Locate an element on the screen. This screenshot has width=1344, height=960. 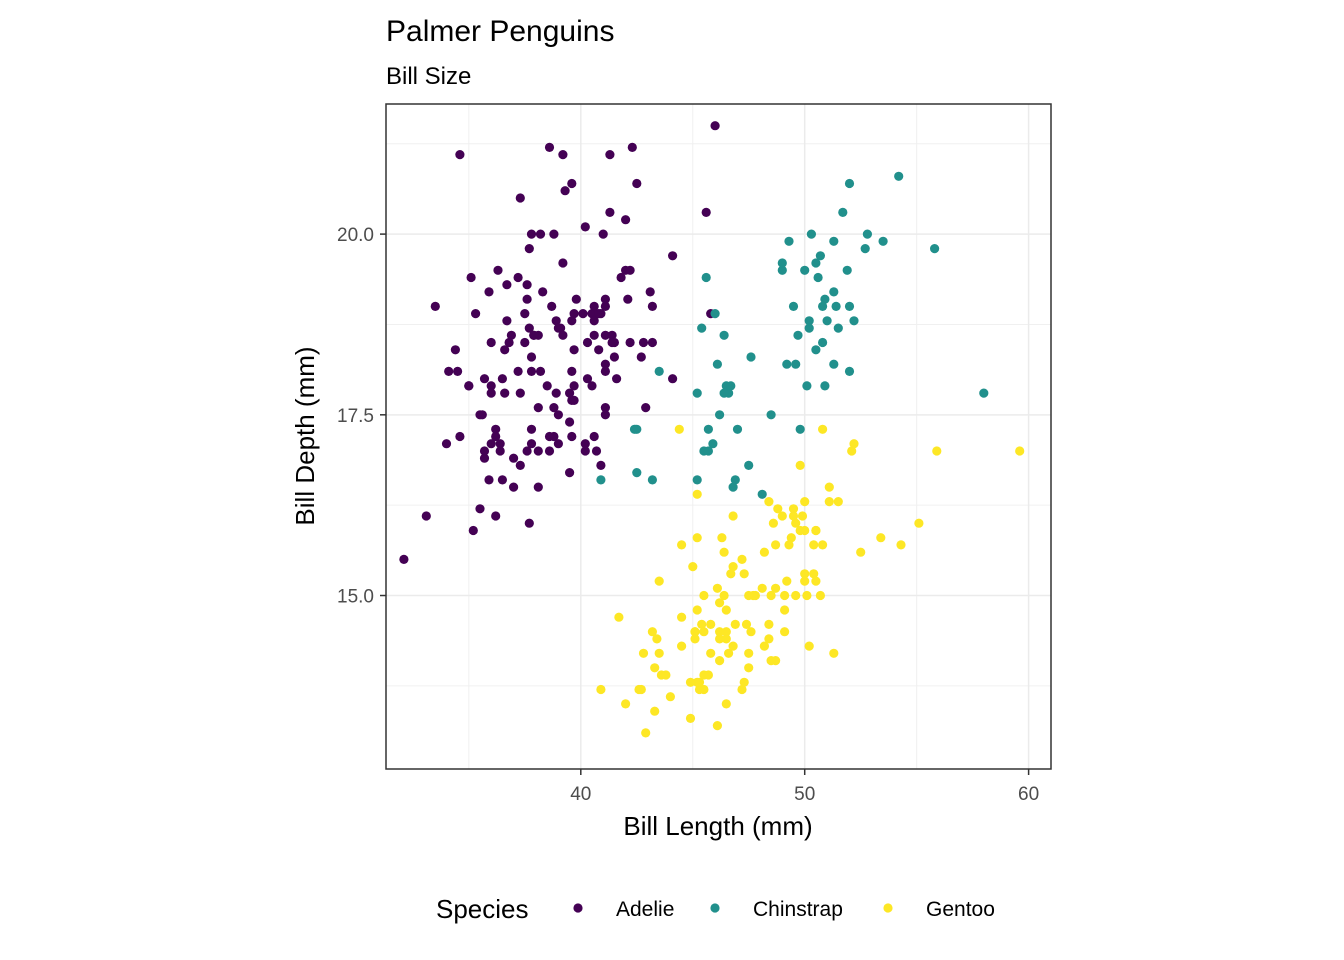
series-gentoo is located at coordinates (810, 581).